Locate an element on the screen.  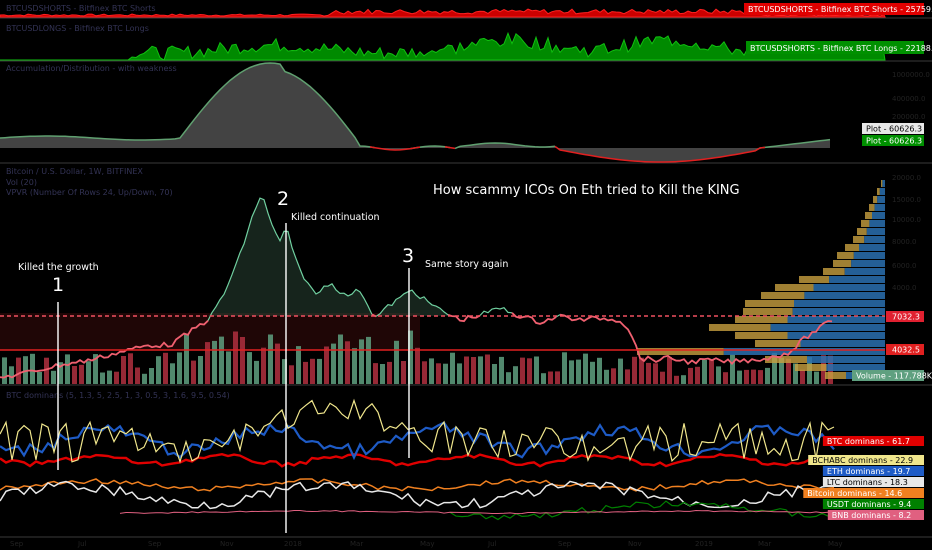
acc-dist-tag-white-label: Plot - 60626.3 is located at coordinates (894, 129).